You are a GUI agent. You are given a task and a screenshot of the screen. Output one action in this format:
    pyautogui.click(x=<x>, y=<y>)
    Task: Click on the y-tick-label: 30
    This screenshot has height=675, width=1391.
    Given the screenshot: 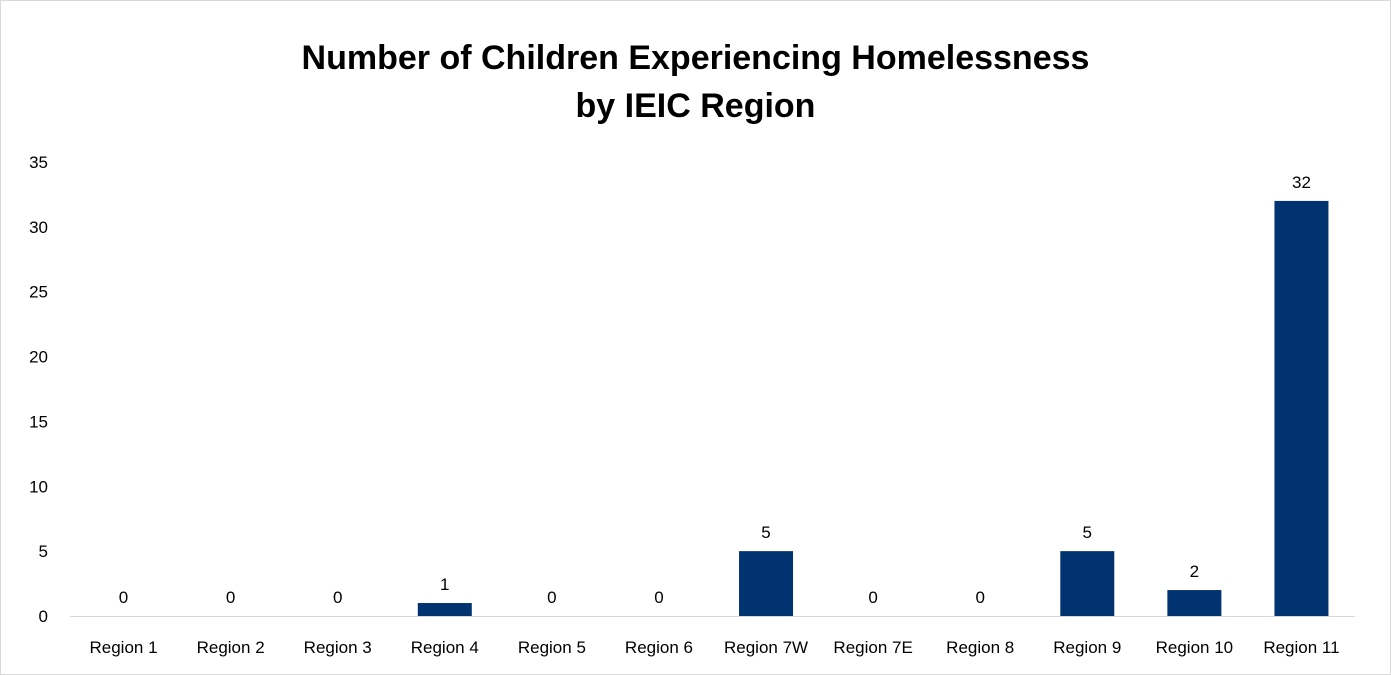 What is the action you would take?
    pyautogui.click(x=38, y=227)
    